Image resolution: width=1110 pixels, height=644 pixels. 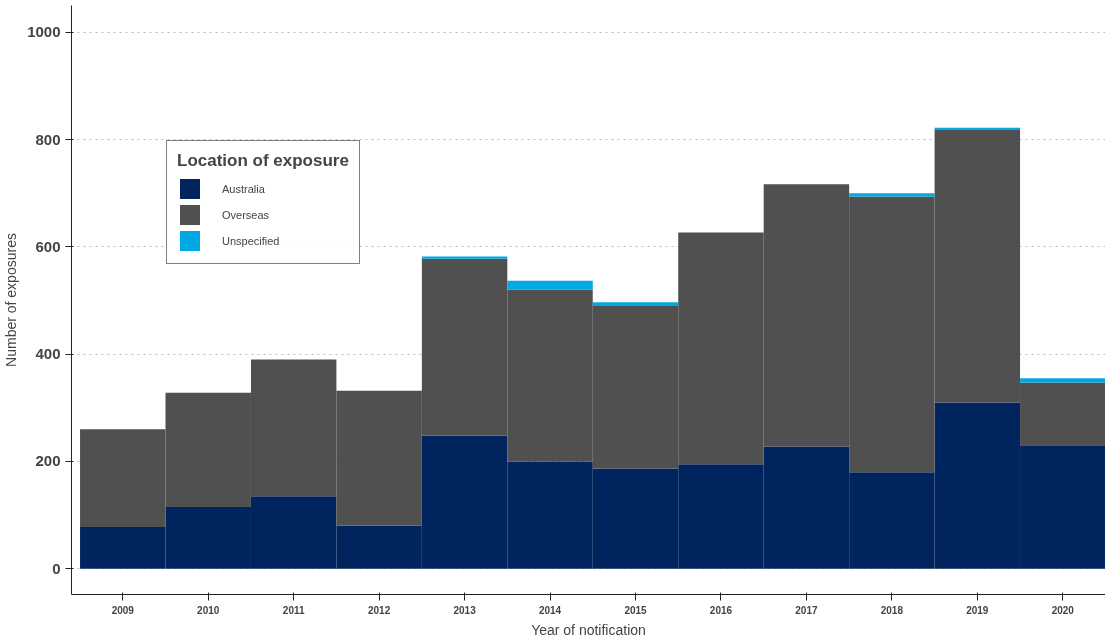 I want to click on y-tick-label: 200, so click(x=48, y=461).